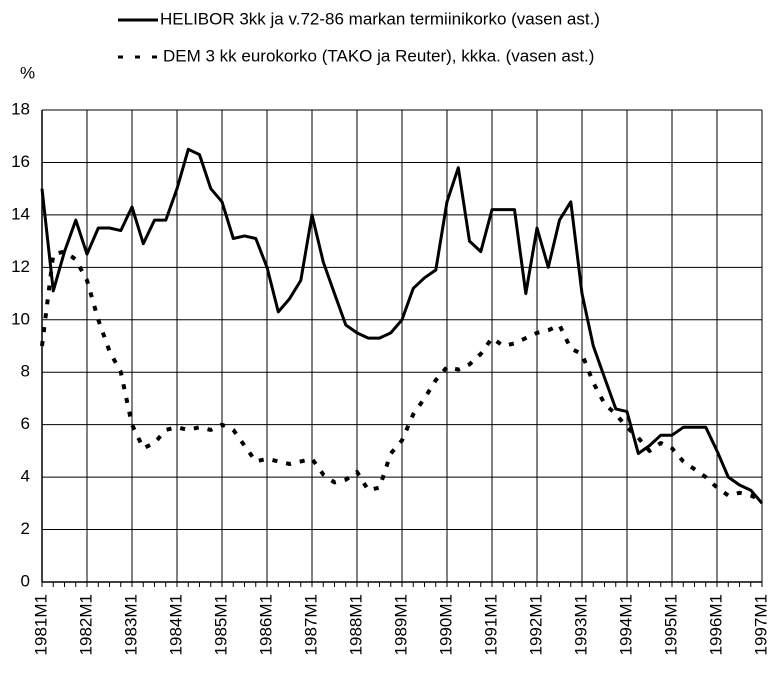  What do you see at coordinates (20, 266) in the screenshot?
I see `y-tick-label: 12` at bounding box center [20, 266].